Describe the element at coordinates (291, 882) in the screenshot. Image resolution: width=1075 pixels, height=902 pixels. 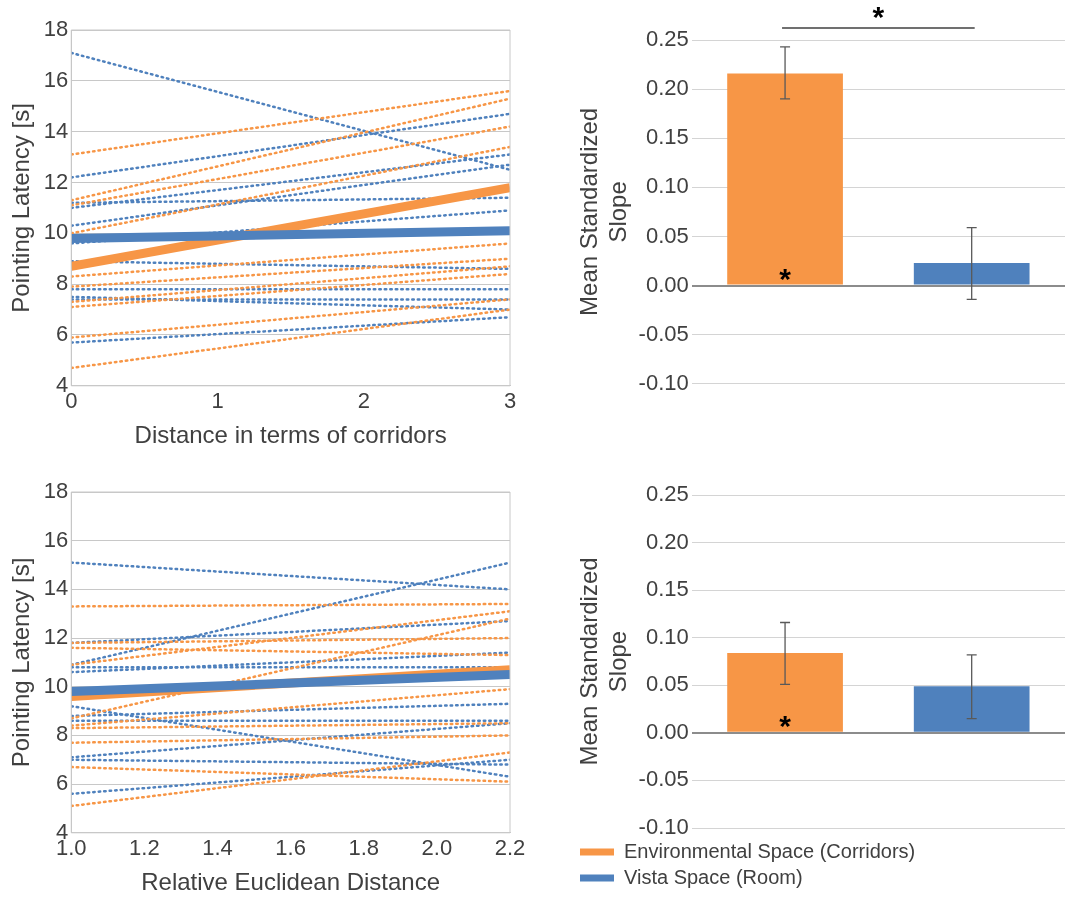
I see `x-axis-title: Relative Euclidean Distance` at that location.